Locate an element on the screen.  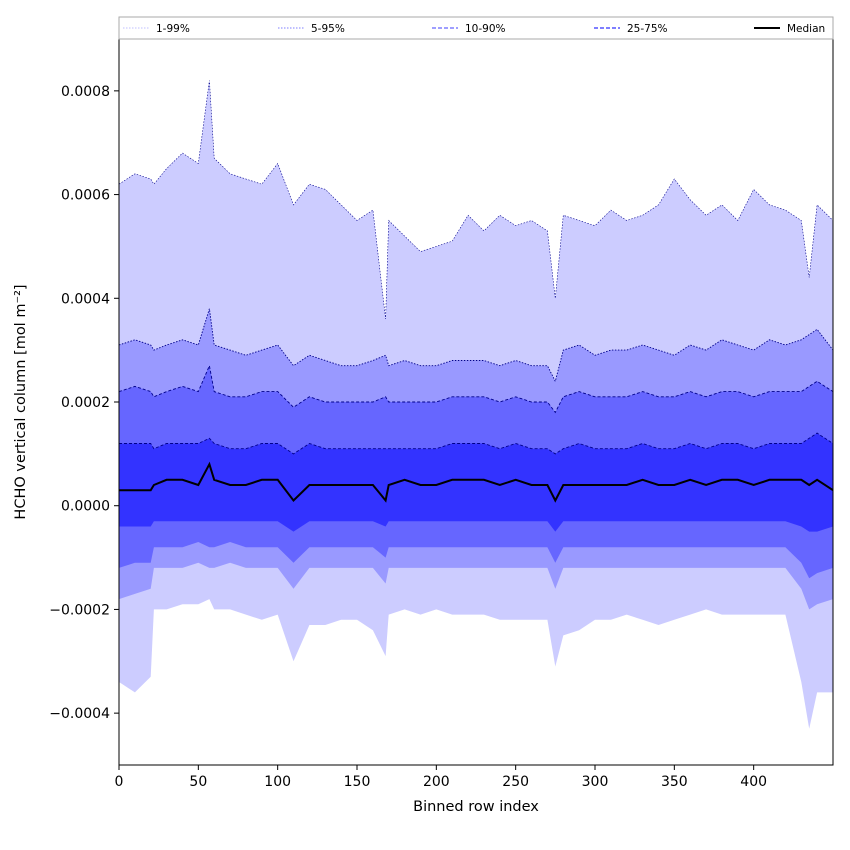
x-axis: 0 50 100 150 200 250 300 350 400 is located at coordinates (441, 777).